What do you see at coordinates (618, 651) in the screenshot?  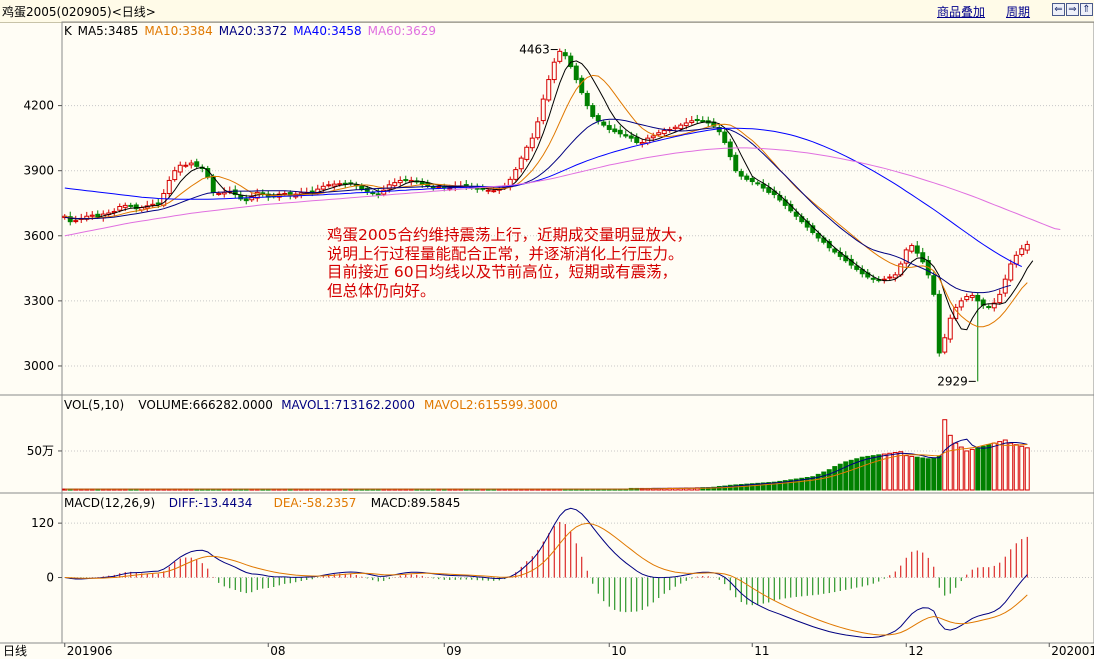 I see `x-tick-label: 10` at bounding box center [618, 651].